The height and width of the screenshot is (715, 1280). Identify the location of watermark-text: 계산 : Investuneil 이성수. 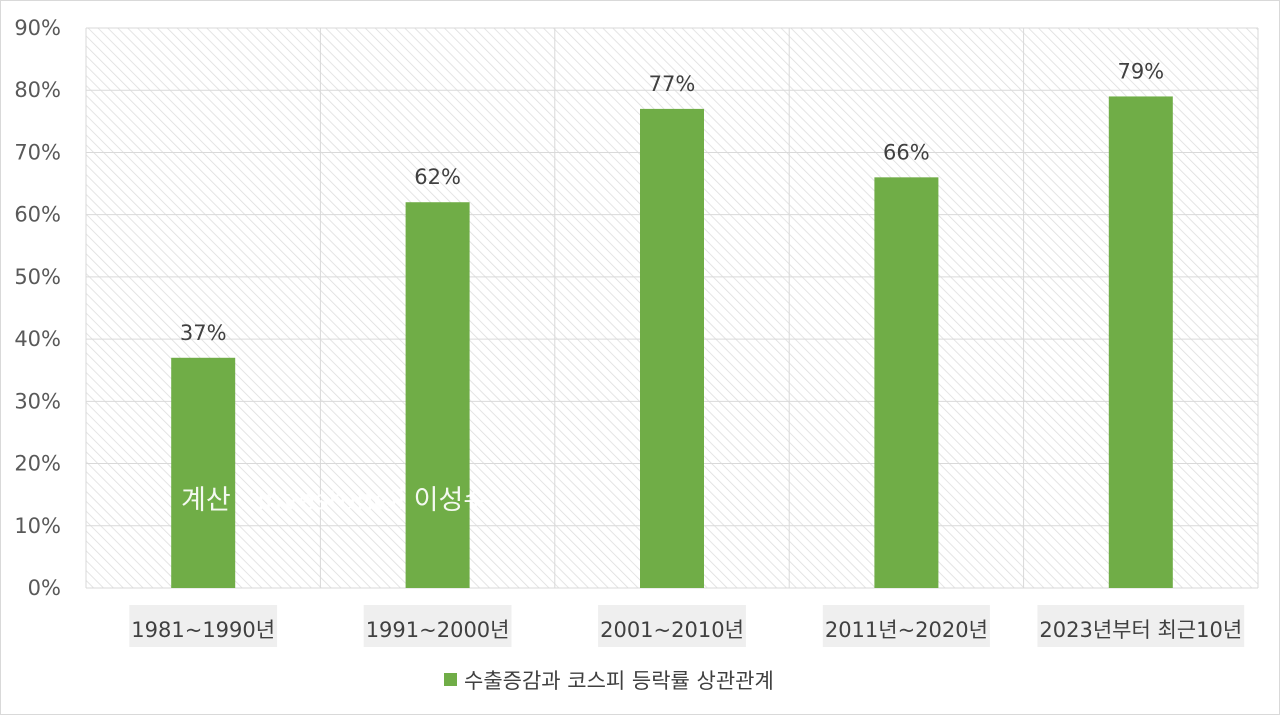
(334, 500).